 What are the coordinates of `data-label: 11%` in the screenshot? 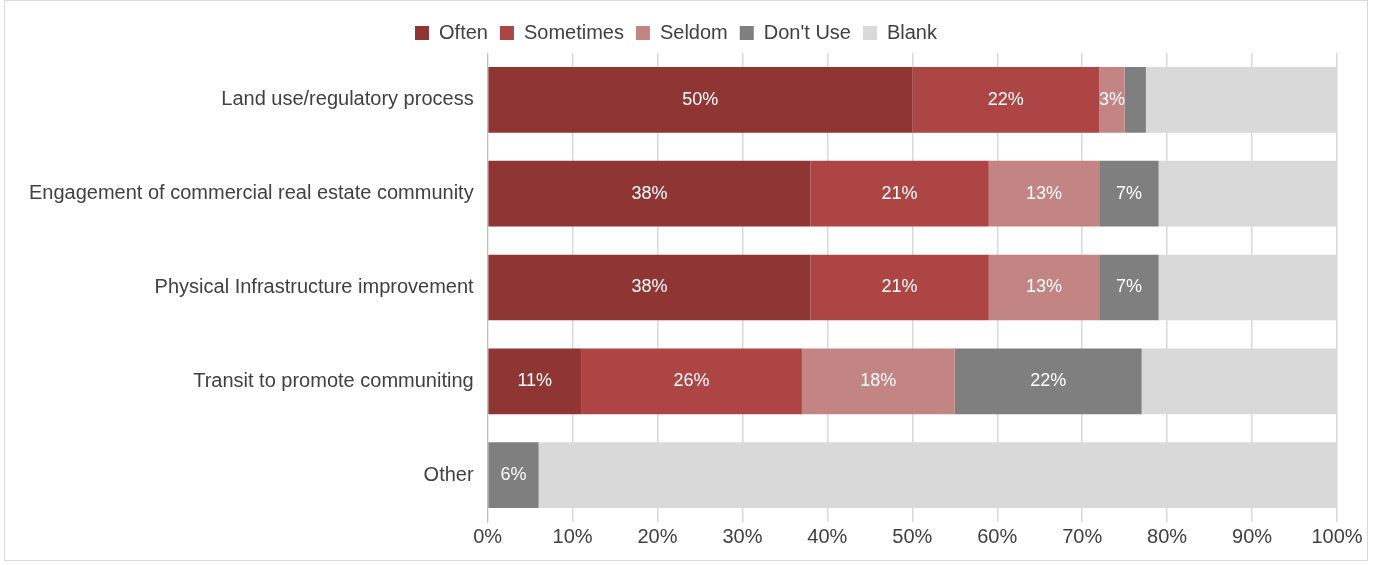 It's located at (535, 380).